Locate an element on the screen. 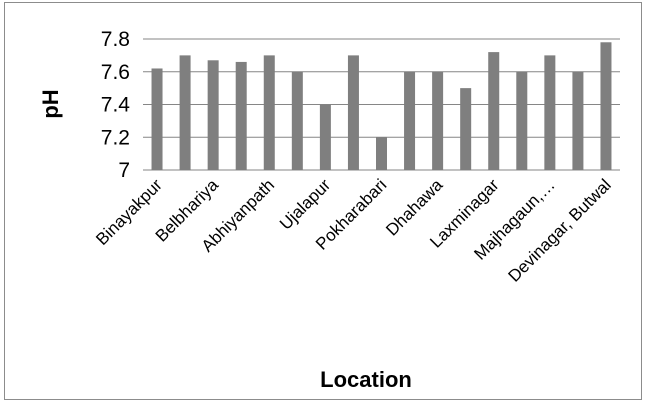  y-tick-label: 7.8 is located at coordinates (115, 39).